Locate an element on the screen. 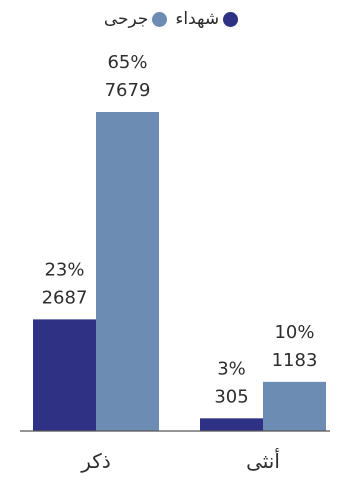 This screenshot has height=481, width=342. percent-label-martyrs-female: 3% is located at coordinates (231, 368).